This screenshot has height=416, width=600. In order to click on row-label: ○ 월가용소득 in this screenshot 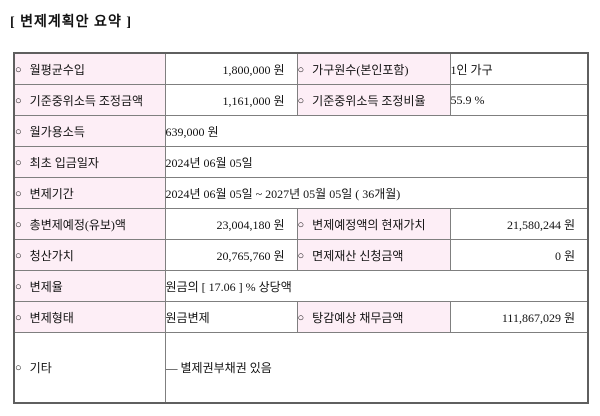, I will do `click(89, 131)`.